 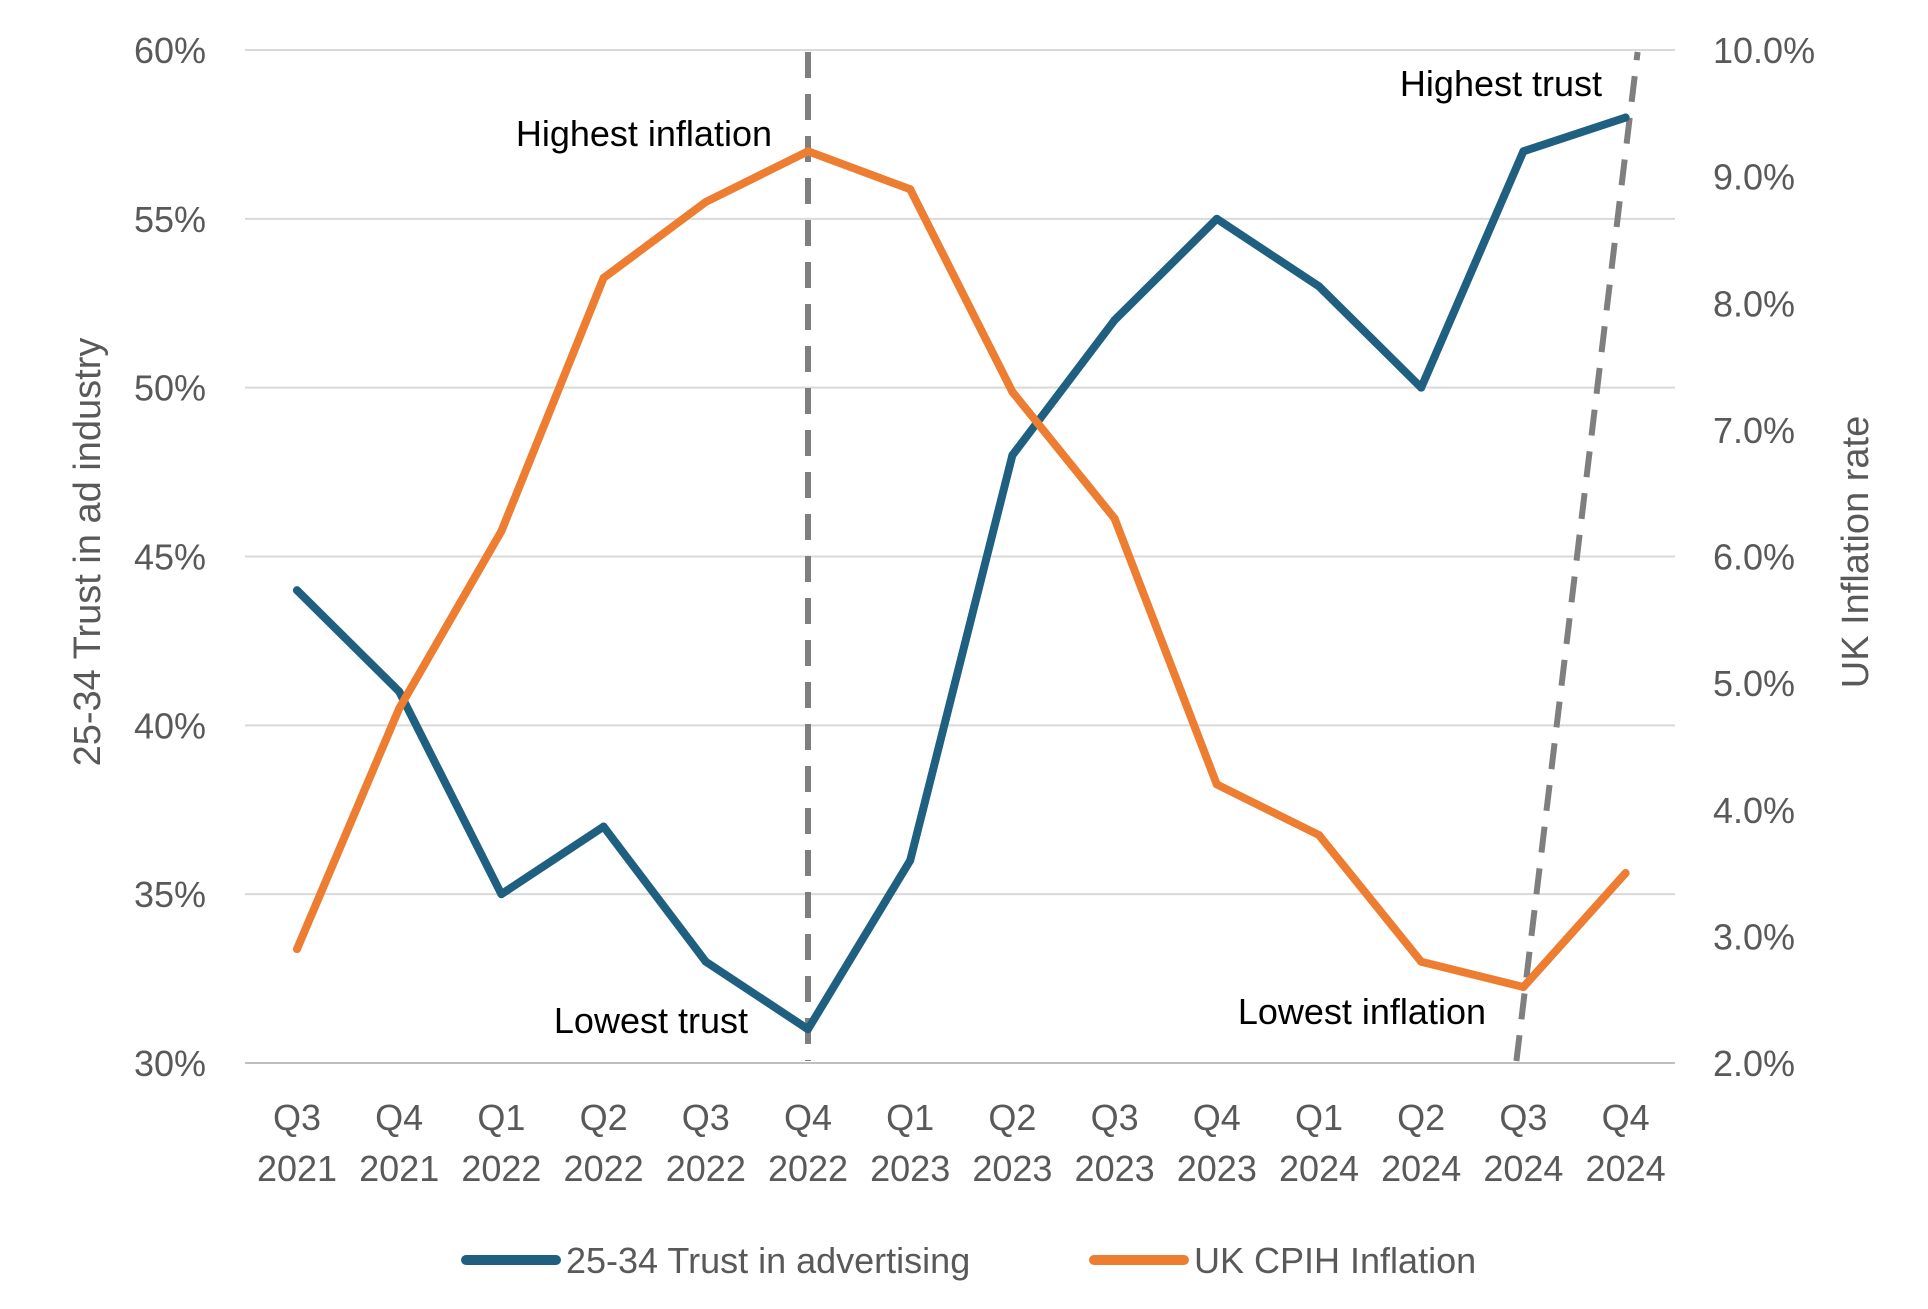 What do you see at coordinates (170, 50) in the screenshot?
I see `left-tick-label: 60%` at bounding box center [170, 50].